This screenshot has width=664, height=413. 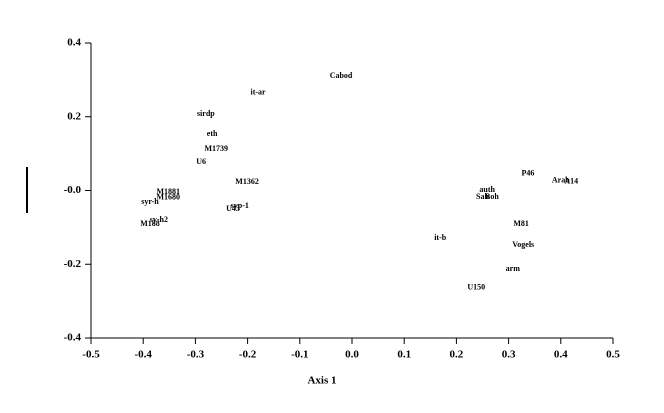 What do you see at coordinates (571, 180) in the screenshot?
I see `point-label: A14` at bounding box center [571, 180].